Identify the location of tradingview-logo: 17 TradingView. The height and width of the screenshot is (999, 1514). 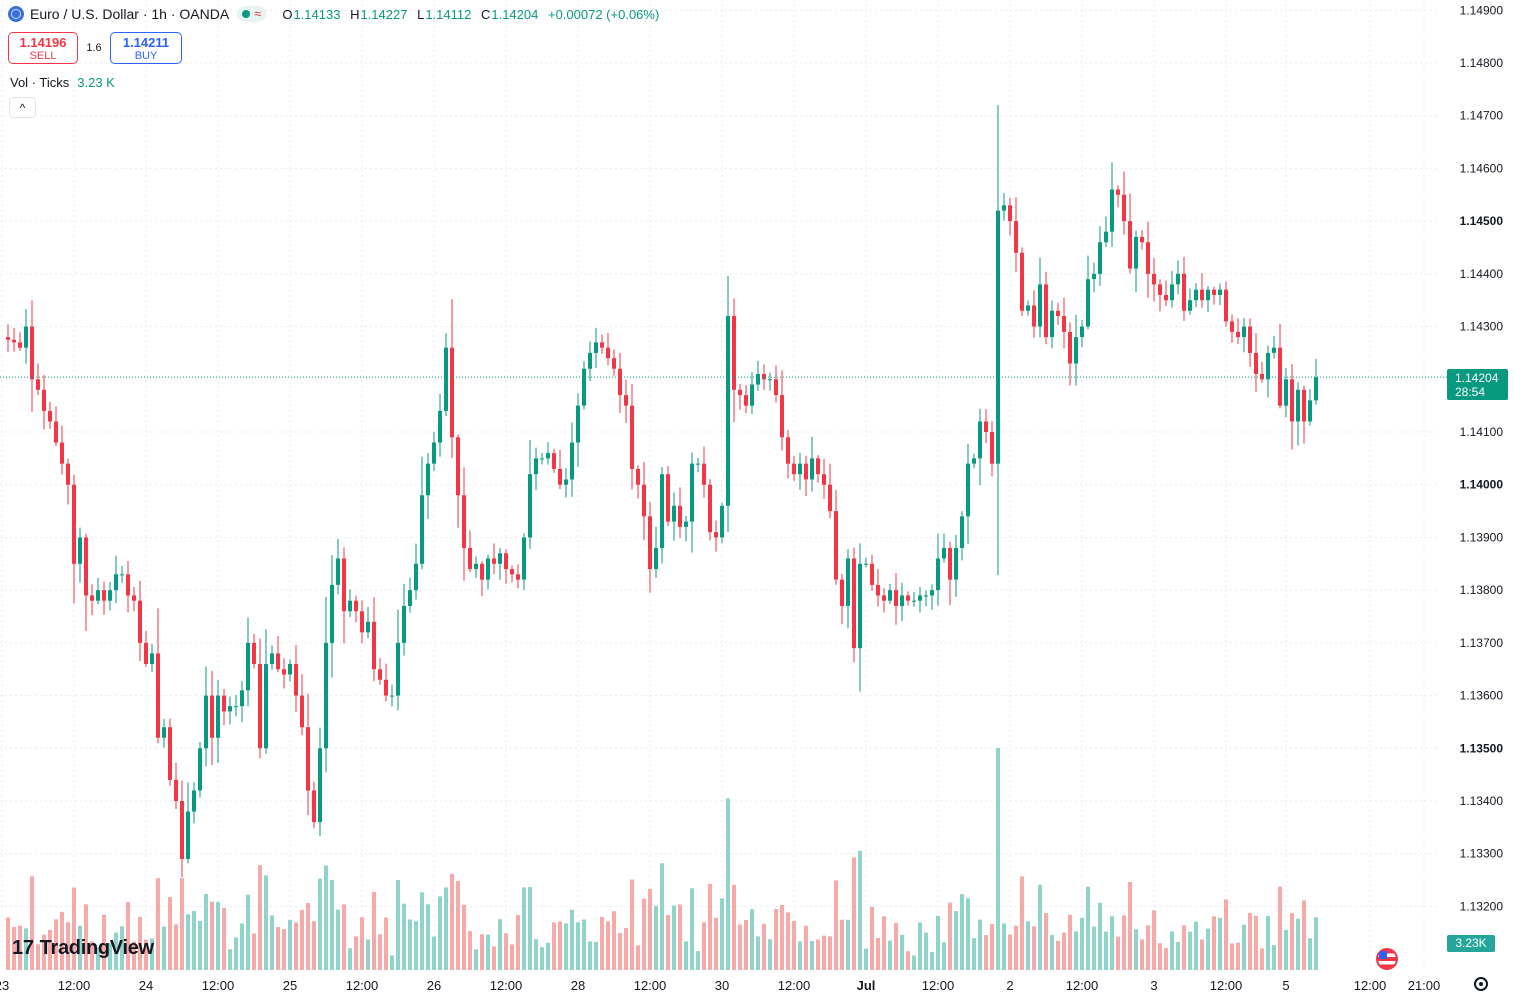
(83, 948).